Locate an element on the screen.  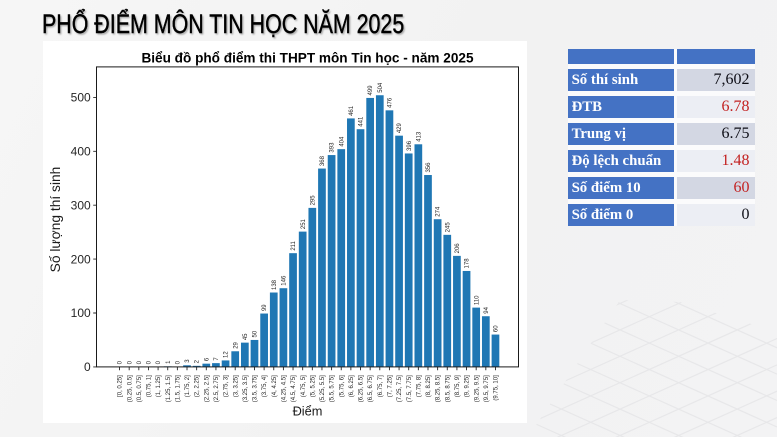
svg-text: (5.25, 5.5] is located at coordinates (323, 387).